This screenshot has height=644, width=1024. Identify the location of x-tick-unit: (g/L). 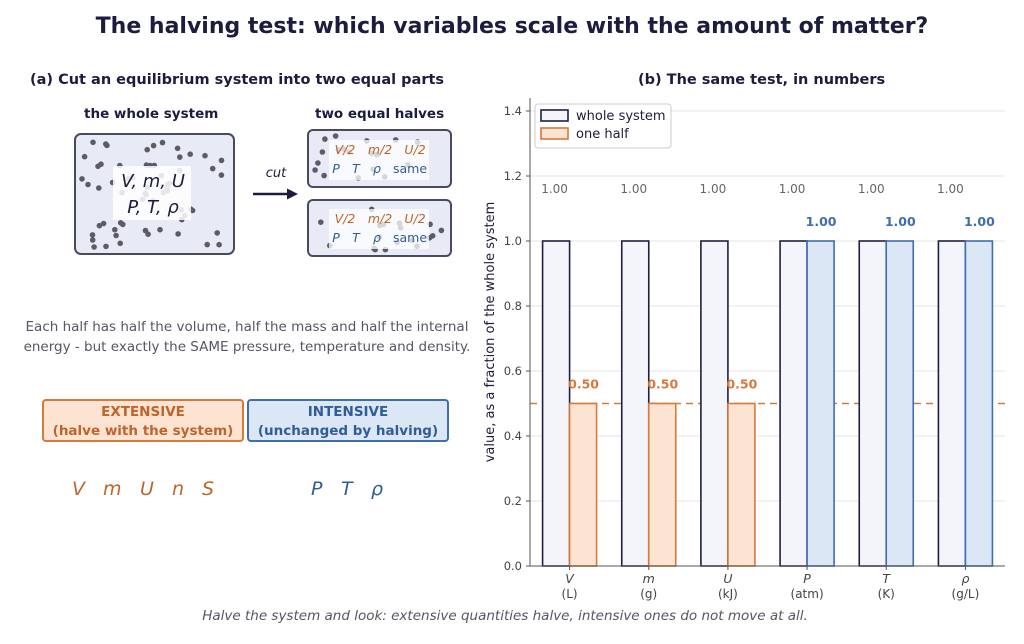
(966, 594).